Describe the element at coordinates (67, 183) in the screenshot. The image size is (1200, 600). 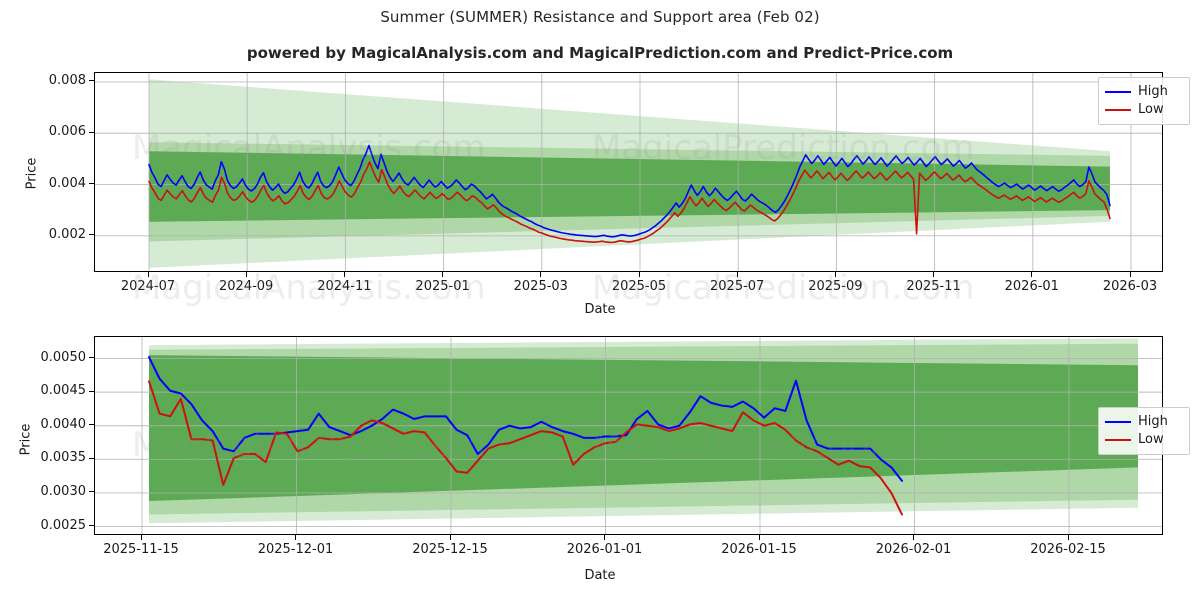
I see `upper-y-tick-label: 0.004` at that location.